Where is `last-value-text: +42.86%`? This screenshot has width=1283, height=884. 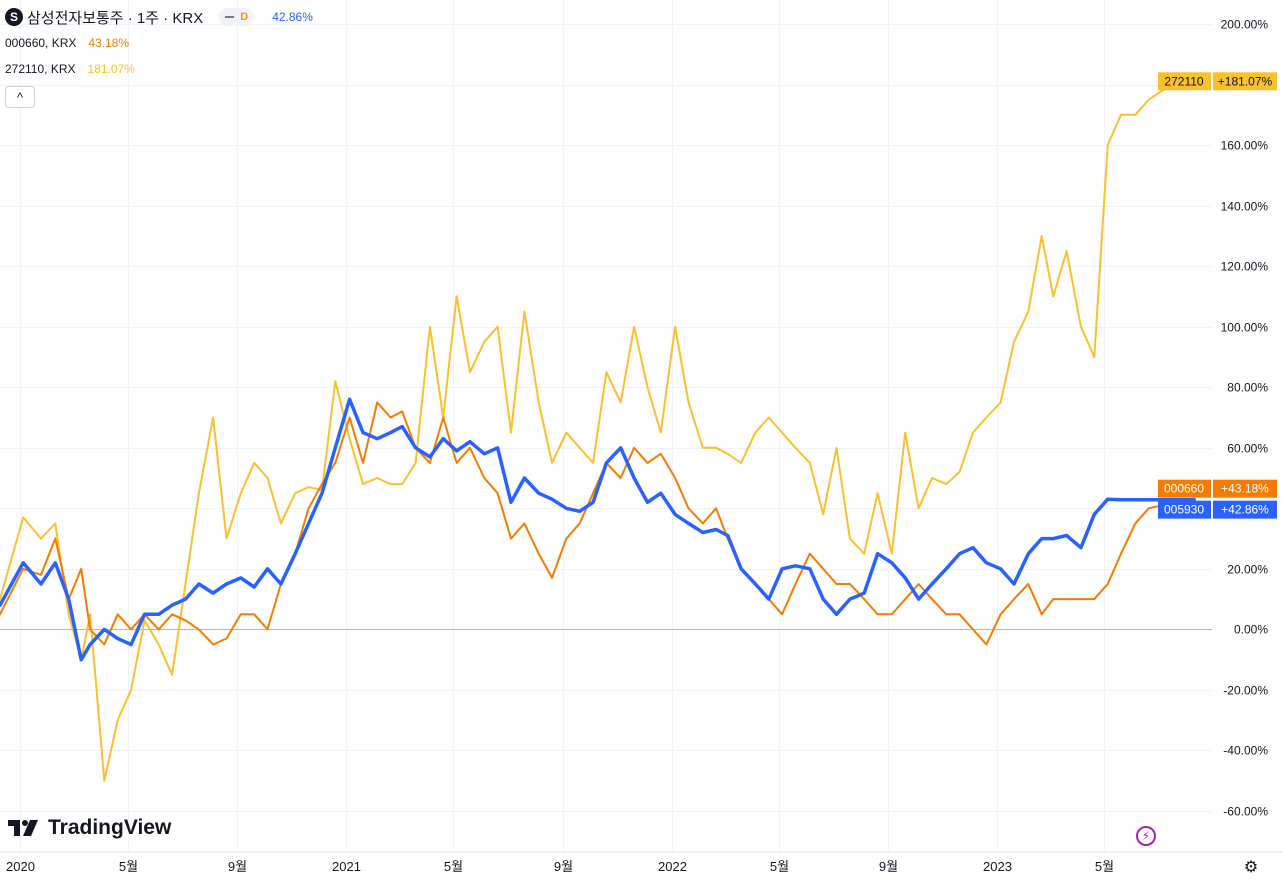 last-value-text: +42.86% is located at coordinates (1245, 510).